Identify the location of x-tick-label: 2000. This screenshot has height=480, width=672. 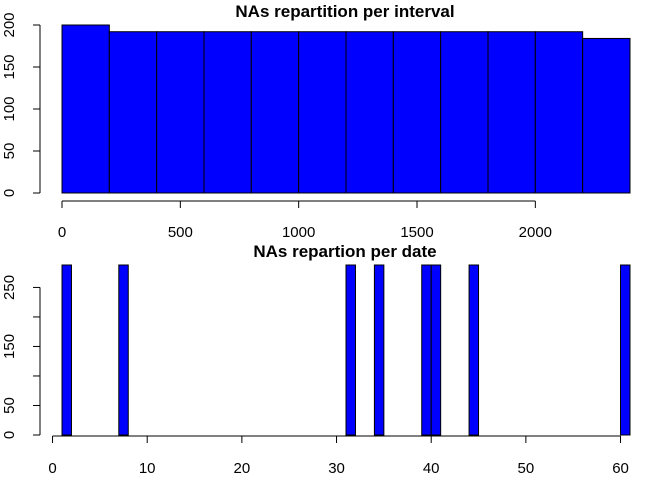
(535, 232).